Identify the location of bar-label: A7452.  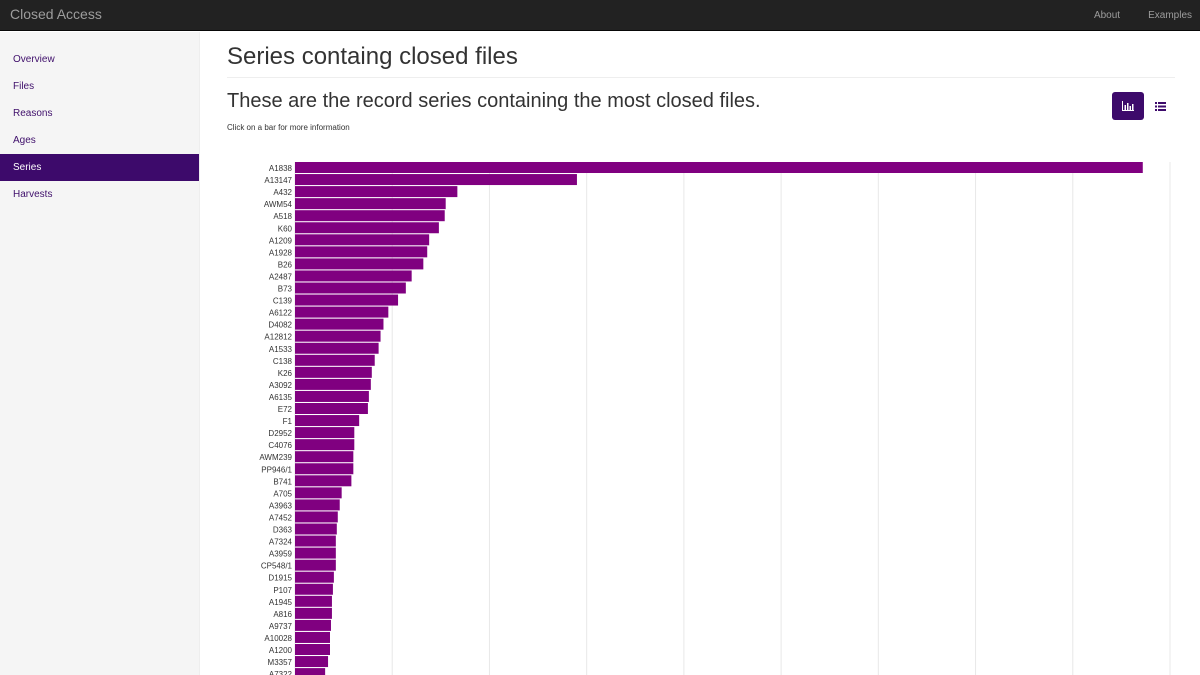
(281, 517).